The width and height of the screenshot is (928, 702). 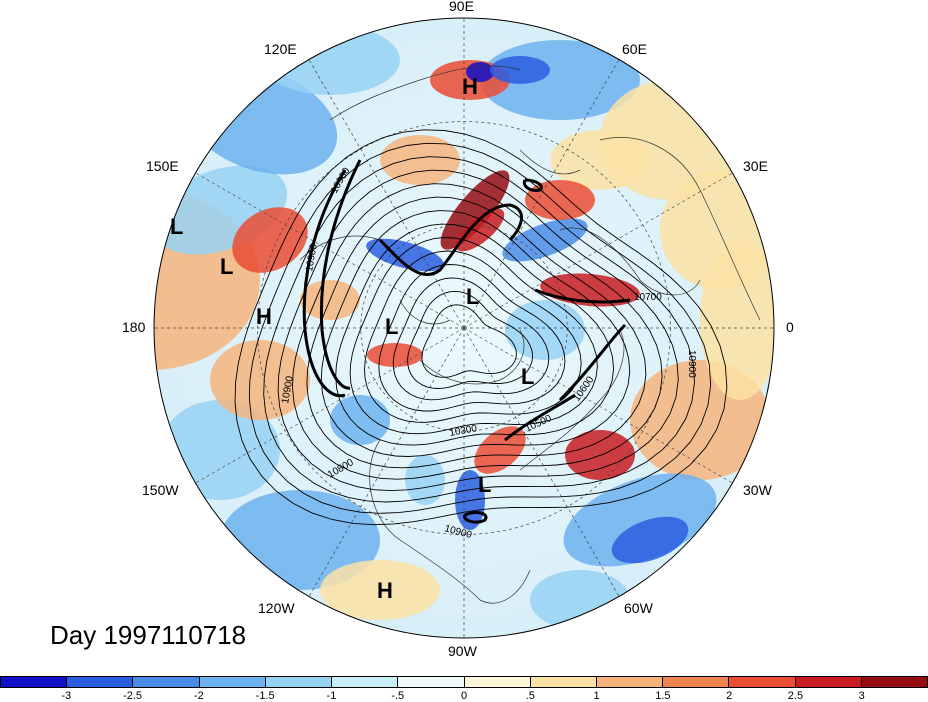 What do you see at coordinates (464, 431) in the screenshot?
I see `contour-label: 10300` at bounding box center [464, 431].